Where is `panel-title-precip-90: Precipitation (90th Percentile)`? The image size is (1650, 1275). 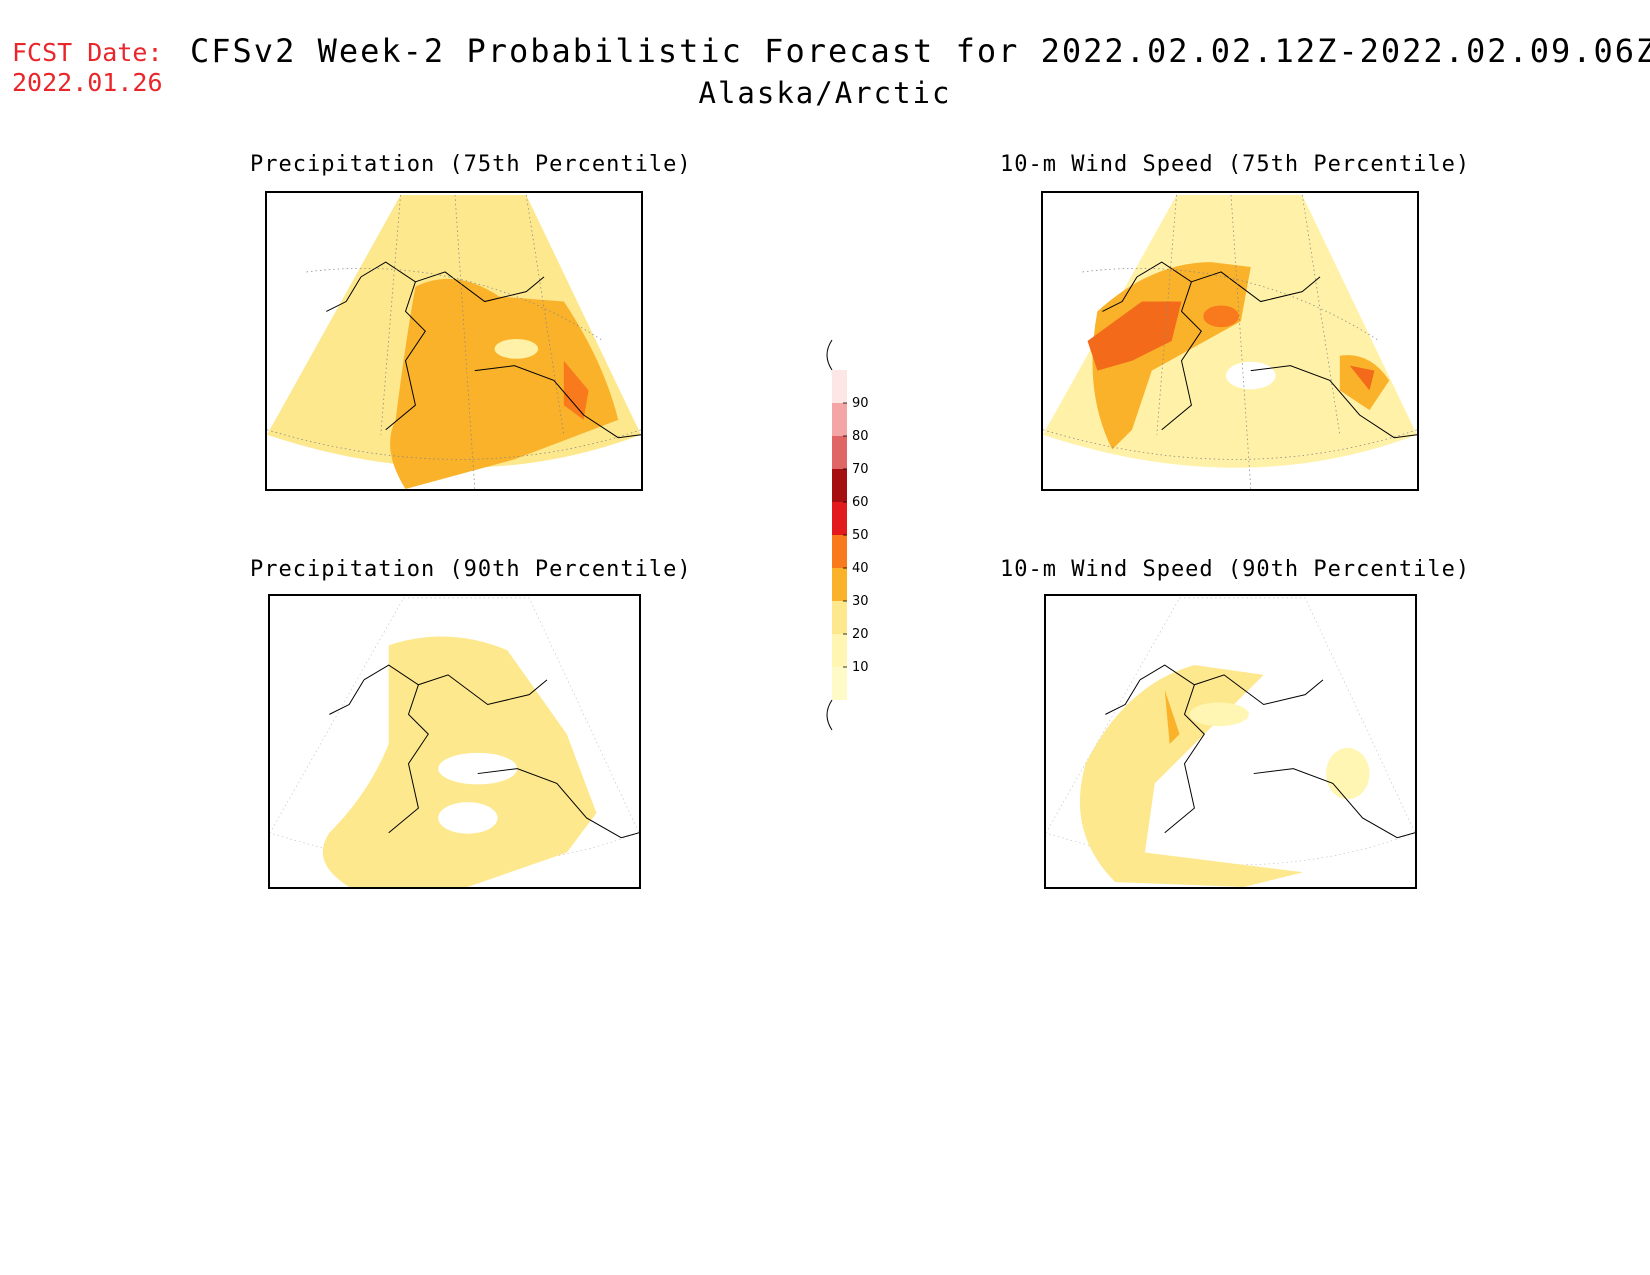 panel-title-precip-90: Precipitation (90th Percentile) is located at coordinates (471, 569).